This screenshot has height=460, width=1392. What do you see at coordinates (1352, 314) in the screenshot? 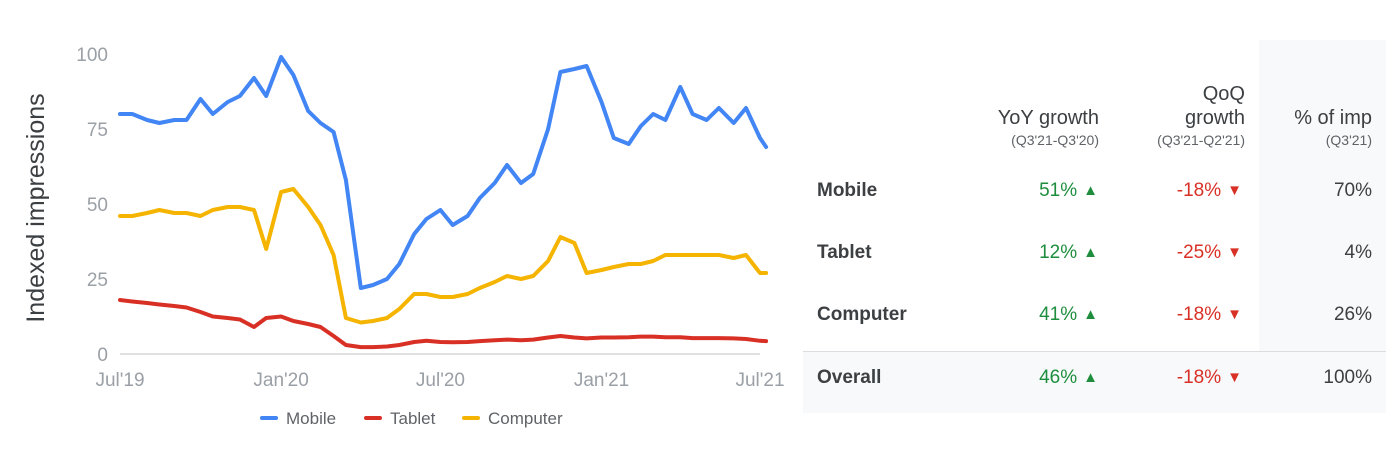
I see `cell-imp-computer: 26%` at bounding box center [1352, 314].